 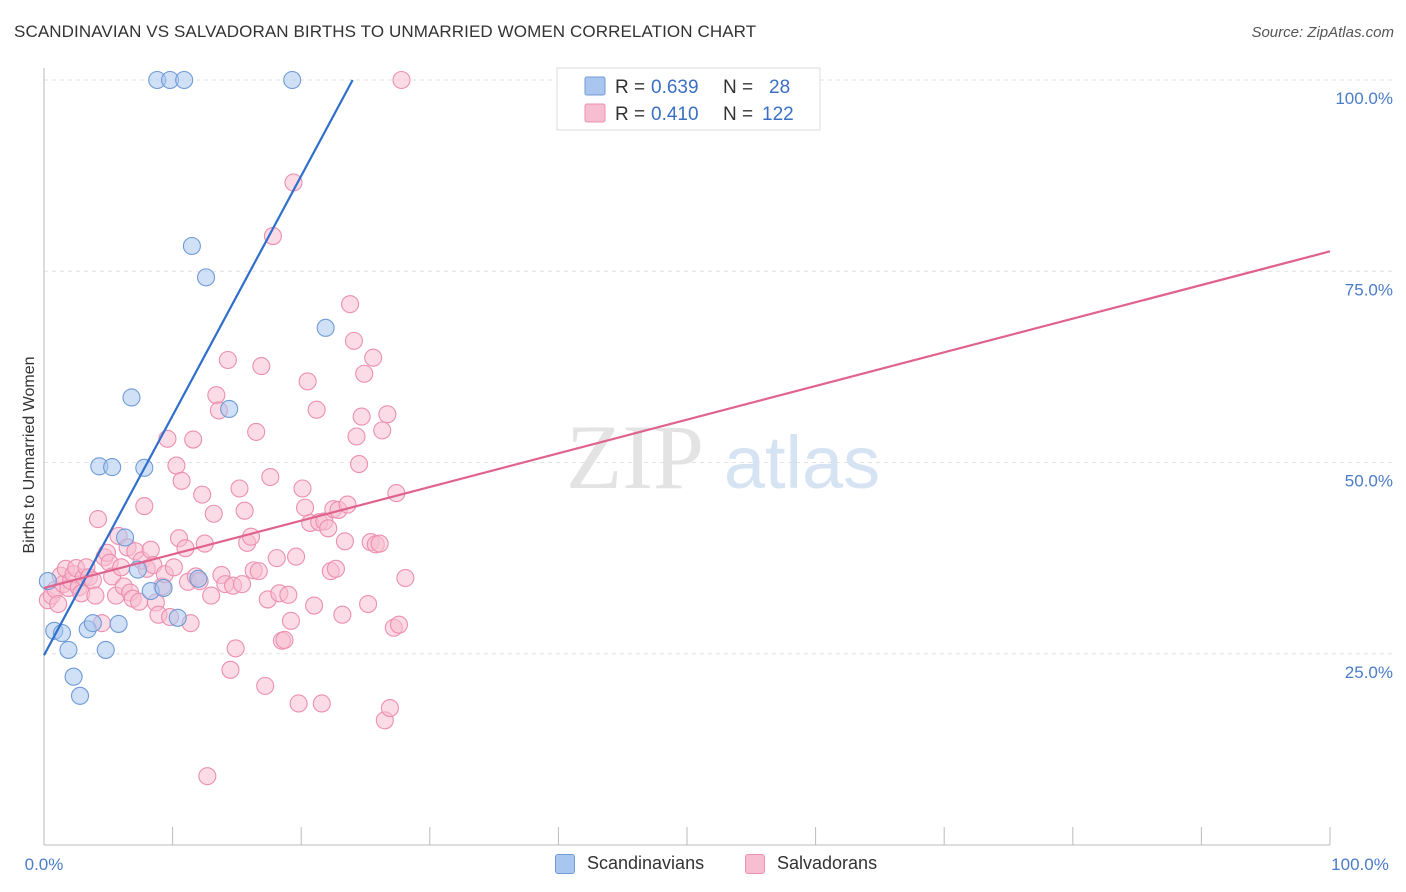 I want to click on legend-item-scandinavians: Scandinavians, so click(x=629, y=863).